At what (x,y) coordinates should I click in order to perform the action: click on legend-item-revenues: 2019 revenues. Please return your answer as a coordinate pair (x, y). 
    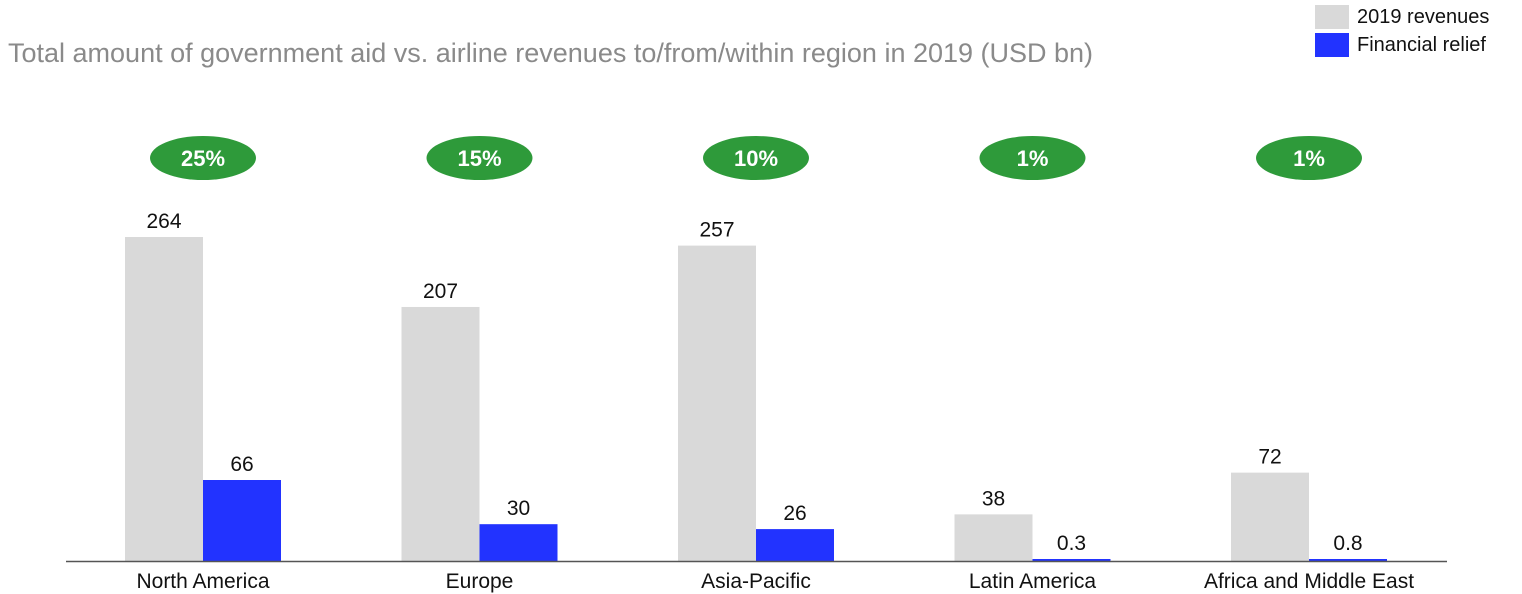
    Looking at the image, I should click on (1415, 17).